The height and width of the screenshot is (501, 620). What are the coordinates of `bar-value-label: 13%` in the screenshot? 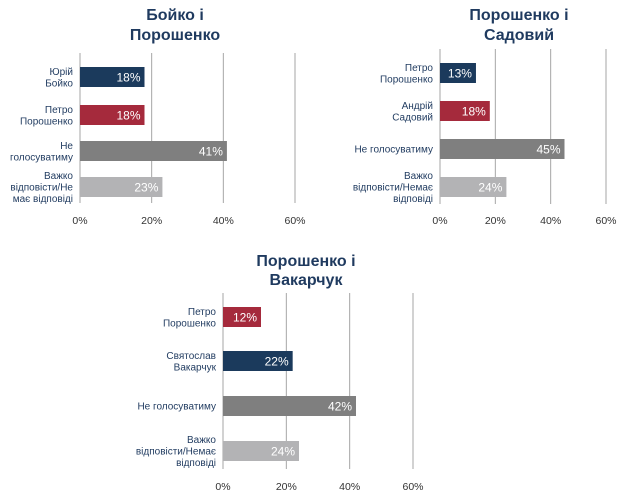 It's located at (460, 74).